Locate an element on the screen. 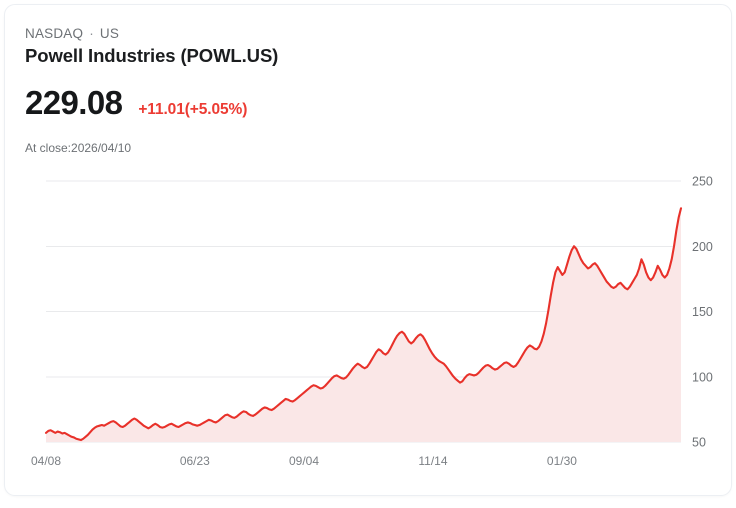 The width and height of the screenshot is (736, 508). last-price: 229.08 is located at coordinates (74, 102).